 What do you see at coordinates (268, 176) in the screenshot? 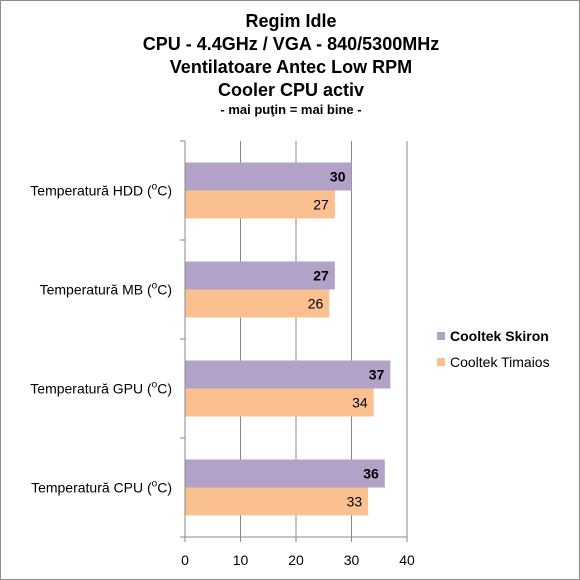
I see `bar-s1-c1` at bounding box center [268, 176].